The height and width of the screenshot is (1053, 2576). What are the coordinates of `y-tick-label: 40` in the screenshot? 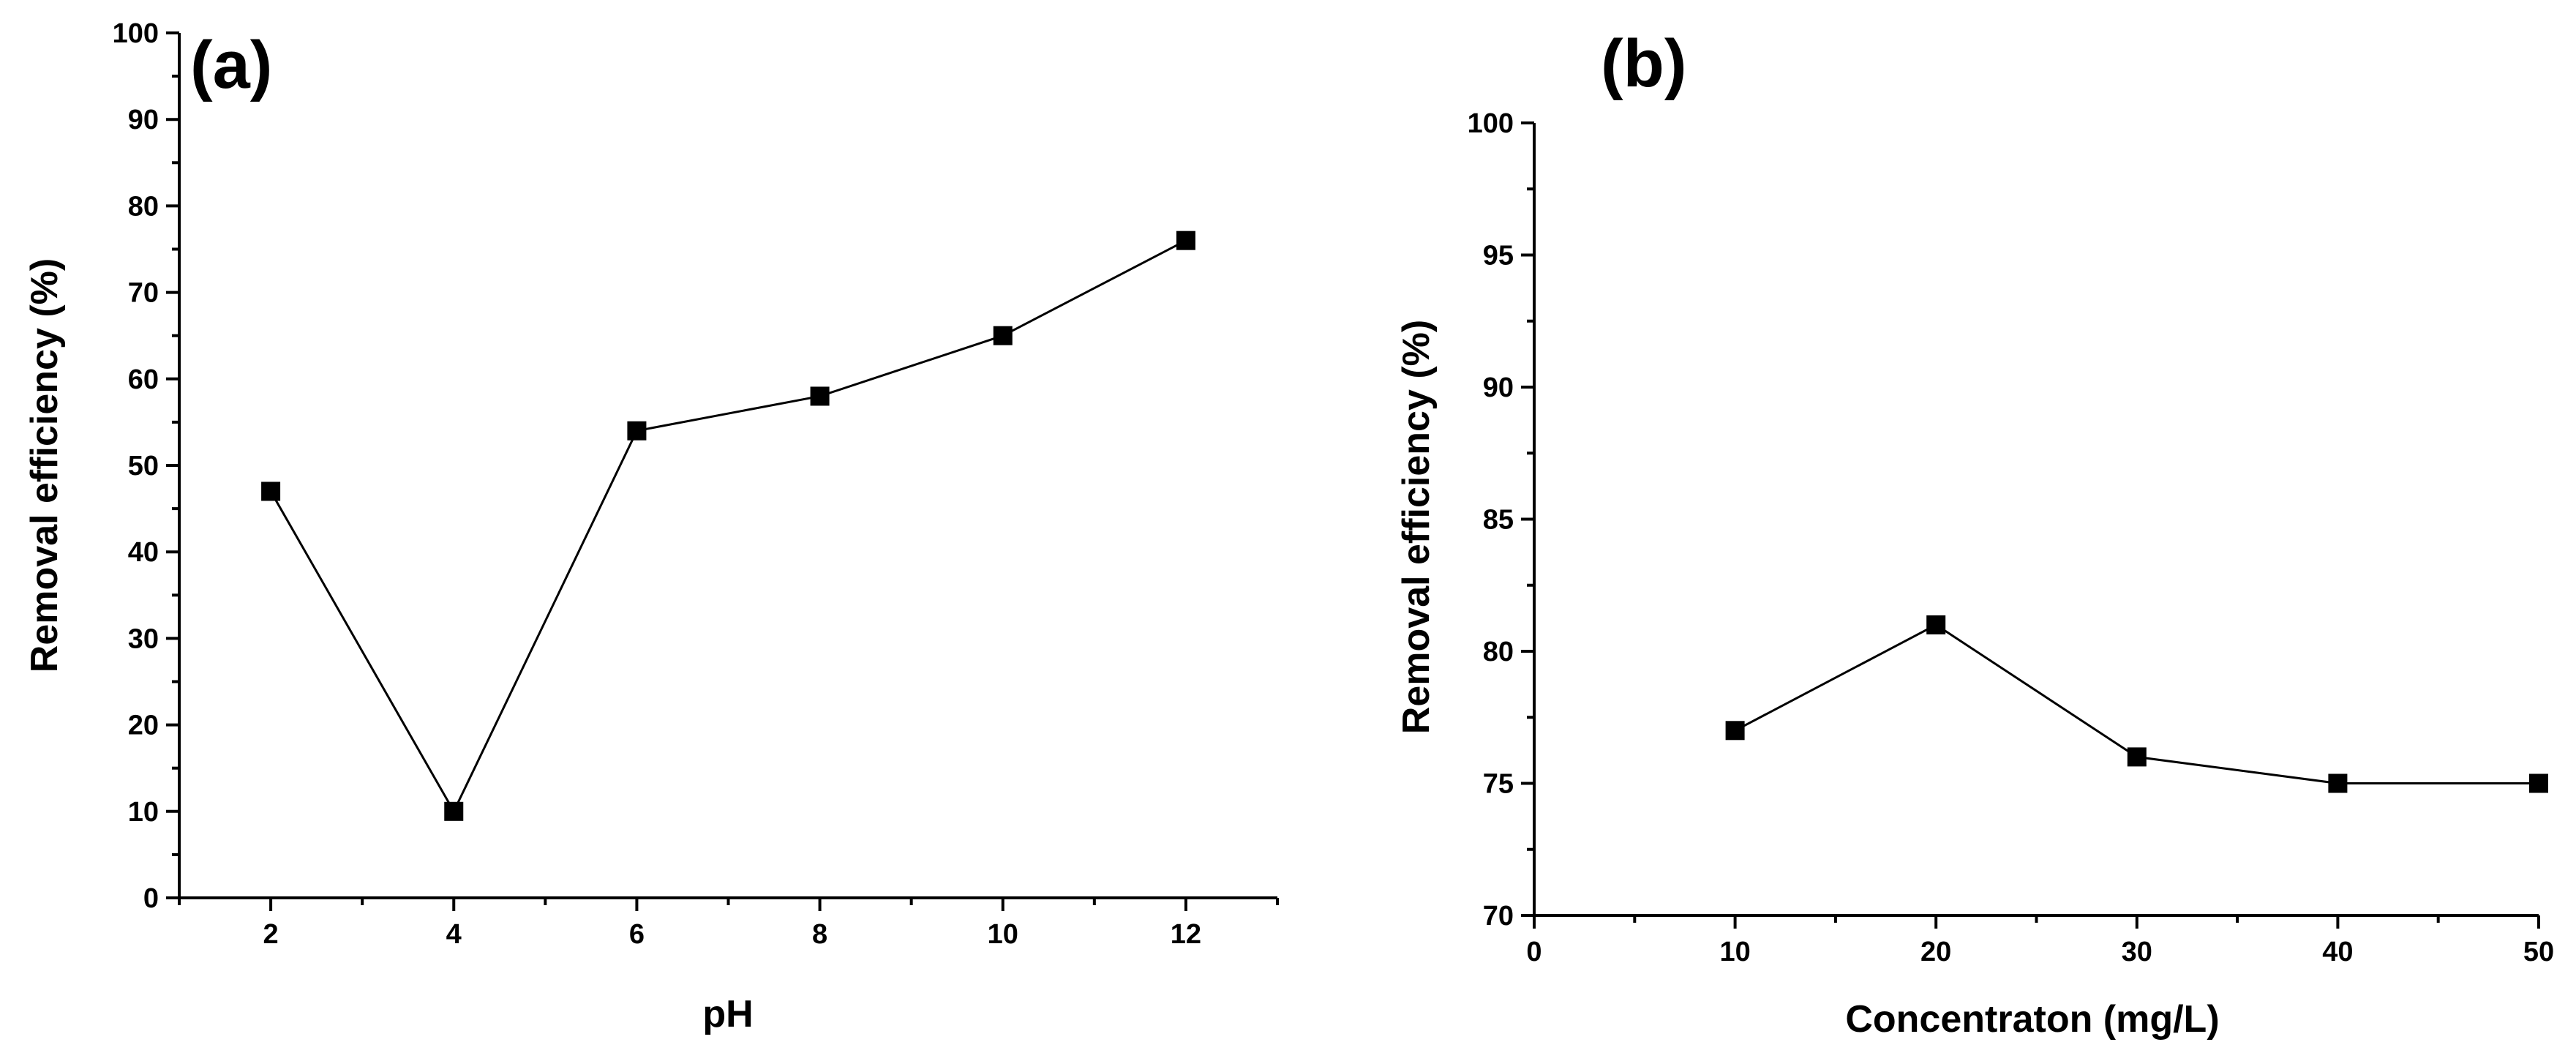 It's located at (143, 552).